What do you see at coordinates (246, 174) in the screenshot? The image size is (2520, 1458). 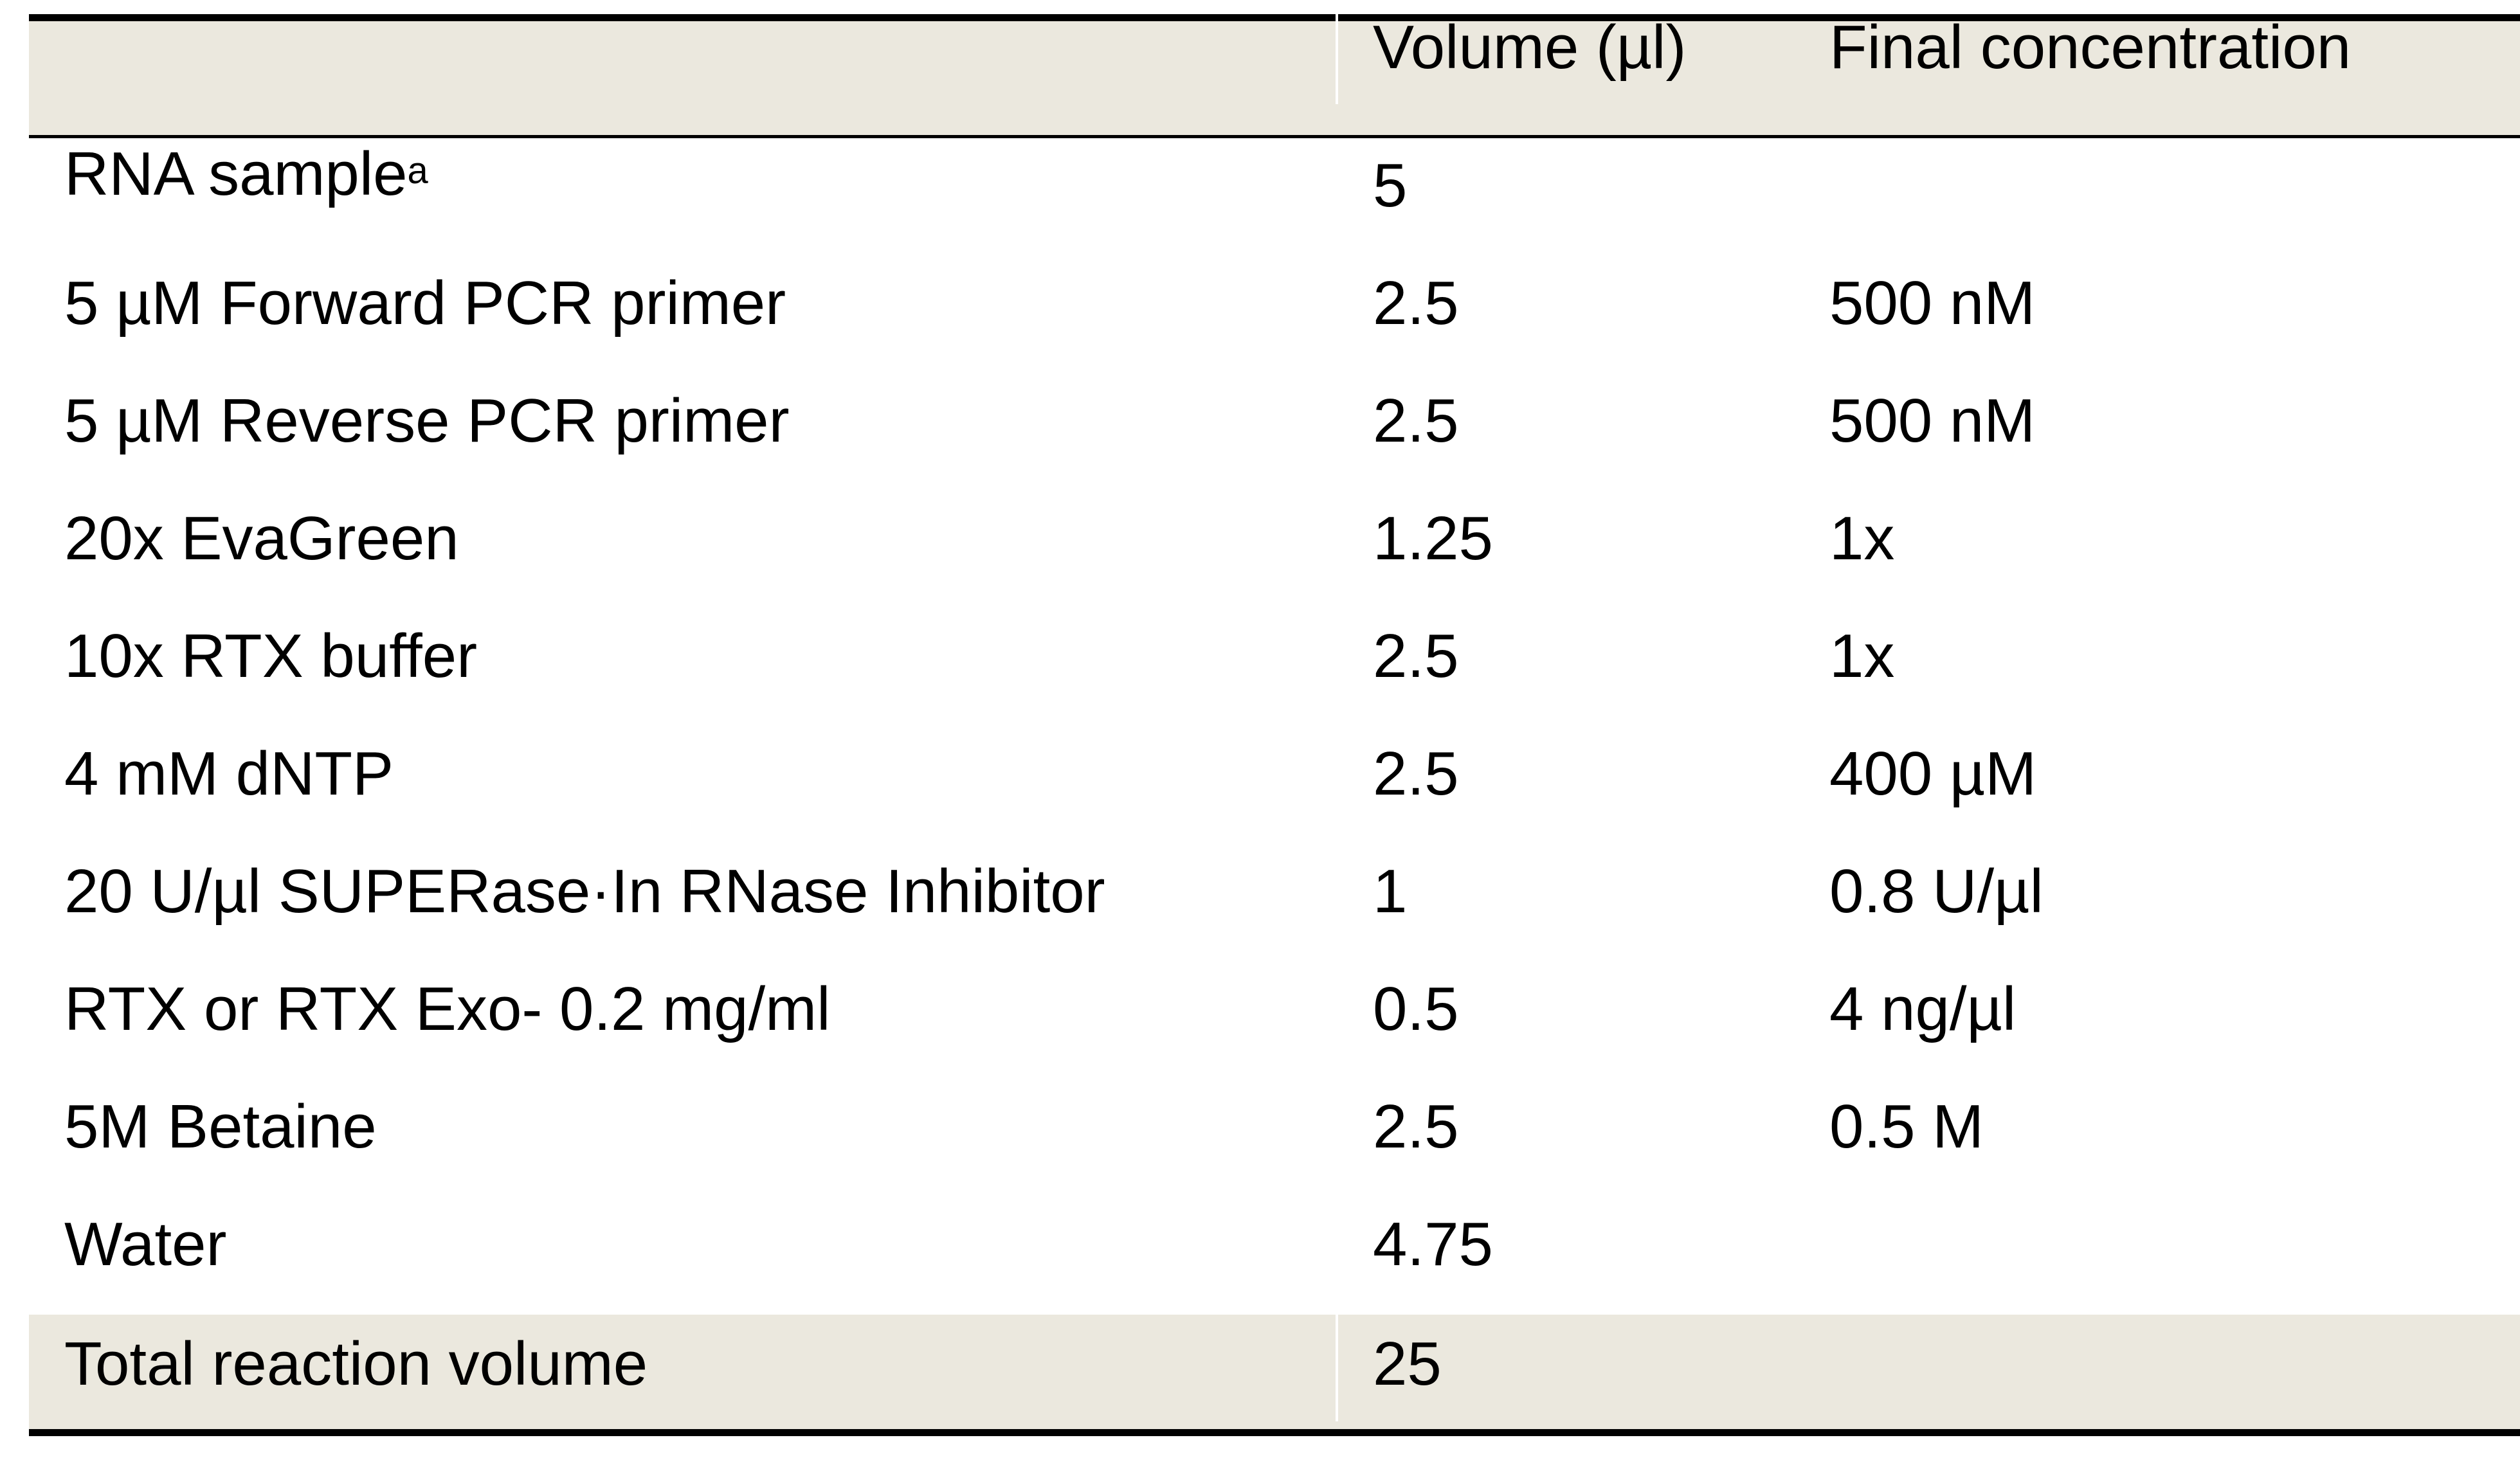 I see `component-cell: RNA samplea` at bounding box center [246, 174].